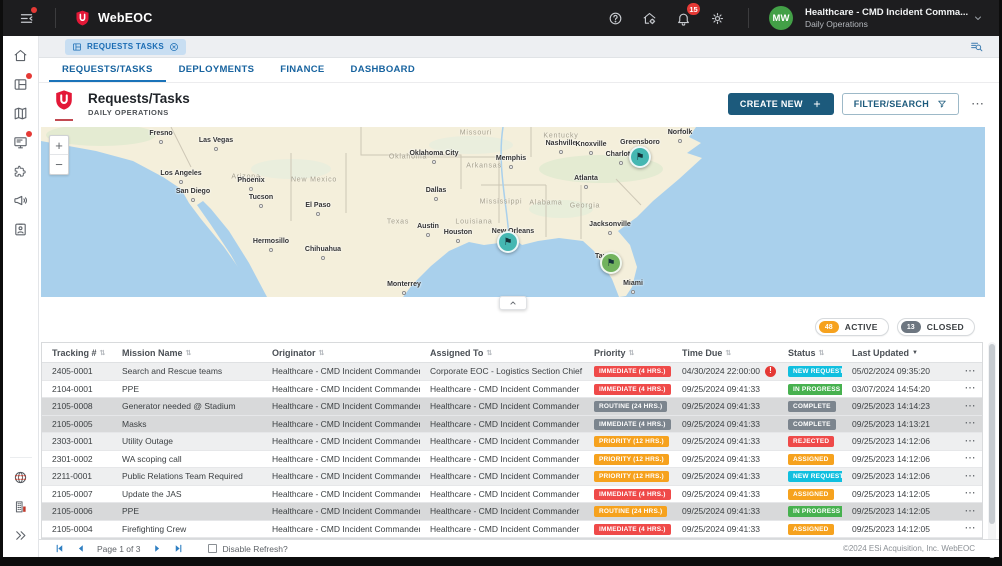 The image size is (1002, 566). What do you see at coordinates (77, 353) in the screenshot?
I see `col-tracking: Tracking # ⇅` at bounding box center [77, 353].